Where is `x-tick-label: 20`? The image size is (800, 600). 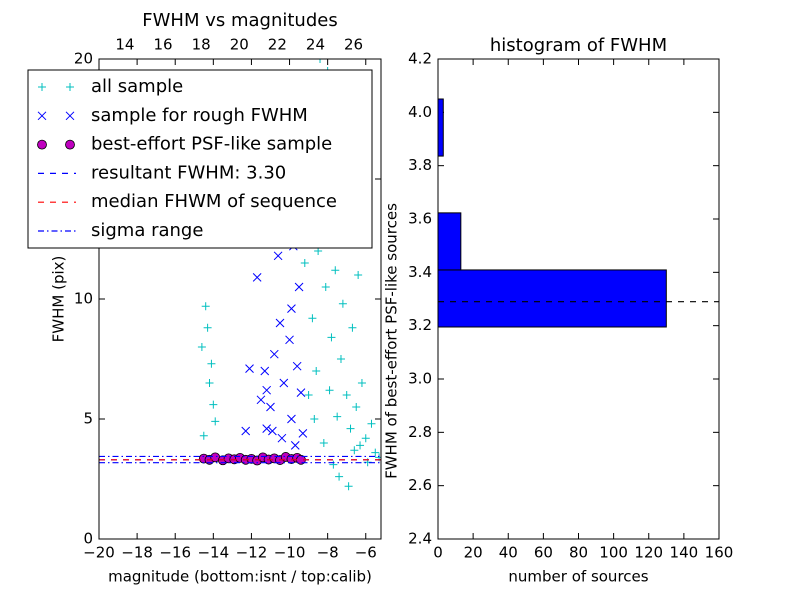
x-tick-label: 20 is located at coordinates (473, 553).